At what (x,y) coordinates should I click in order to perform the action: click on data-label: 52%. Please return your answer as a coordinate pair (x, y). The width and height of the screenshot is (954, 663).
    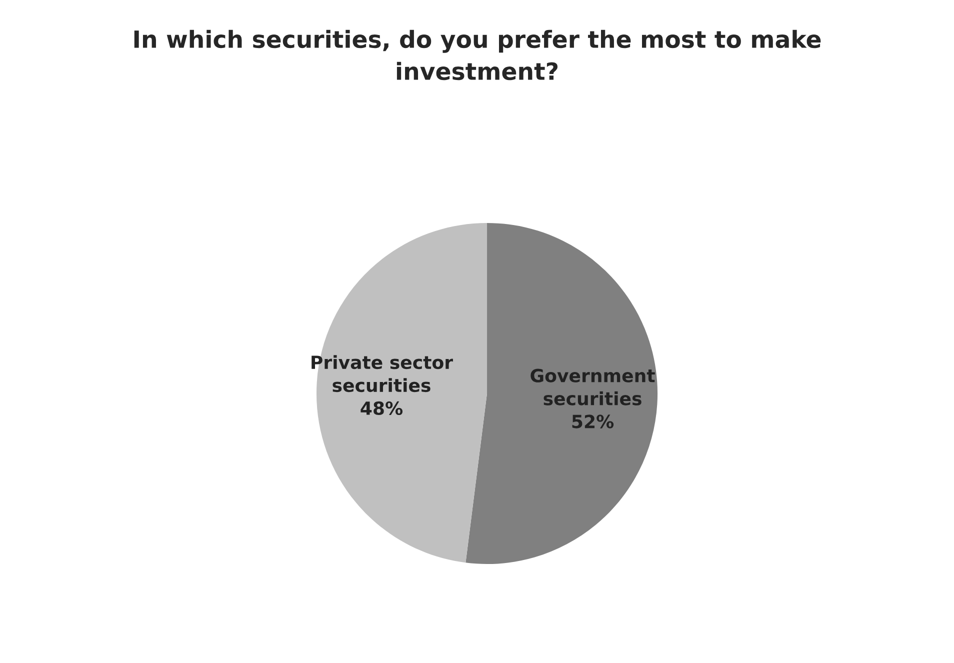
    Looking at the image, I should click on (593, 421).